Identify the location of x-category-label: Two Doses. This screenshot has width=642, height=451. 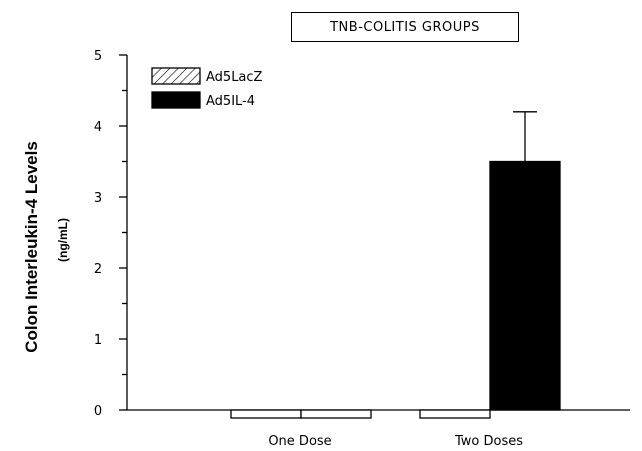
(488, 441).